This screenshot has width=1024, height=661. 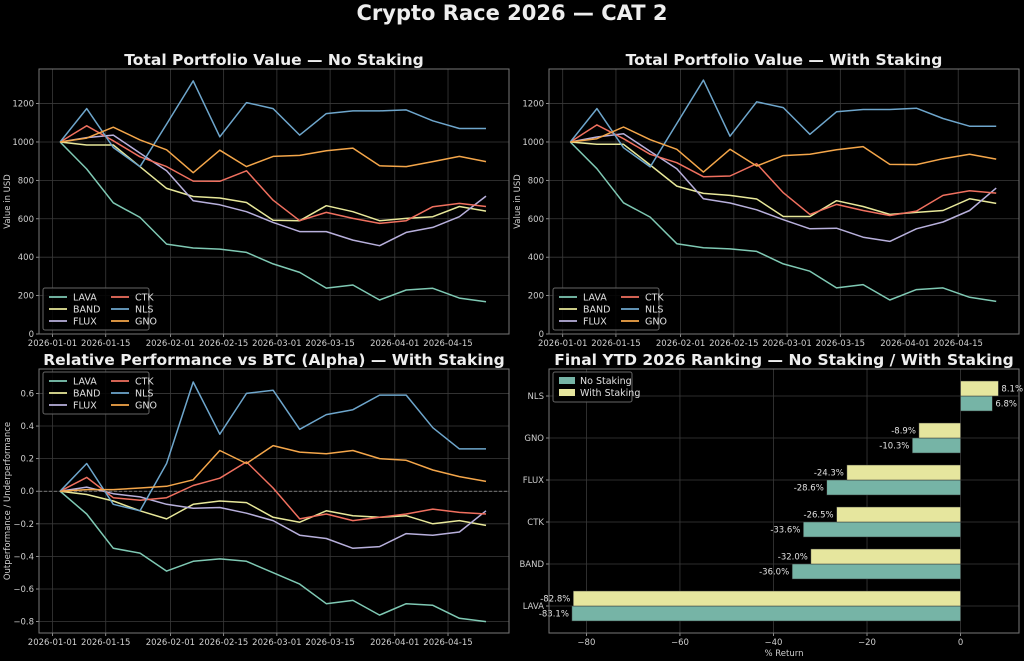 I want to click on chart-title: Total Portfolio Value — With Staking, so click(x=784, y=60).